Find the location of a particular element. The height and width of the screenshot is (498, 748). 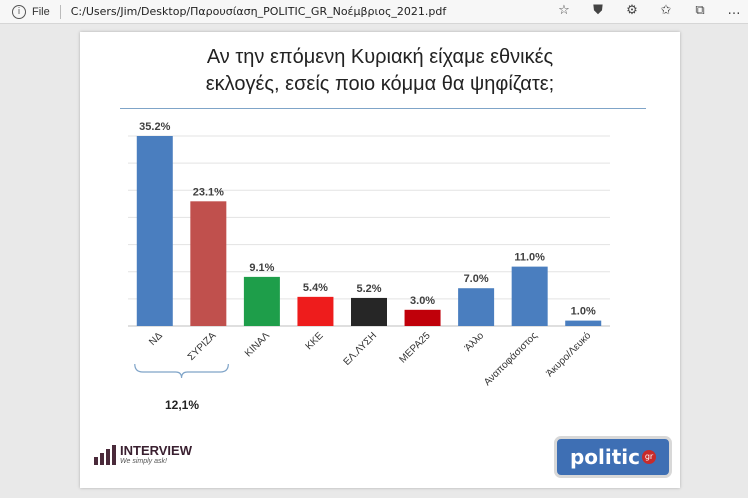

title-divider is located at coordinates (383, 108).